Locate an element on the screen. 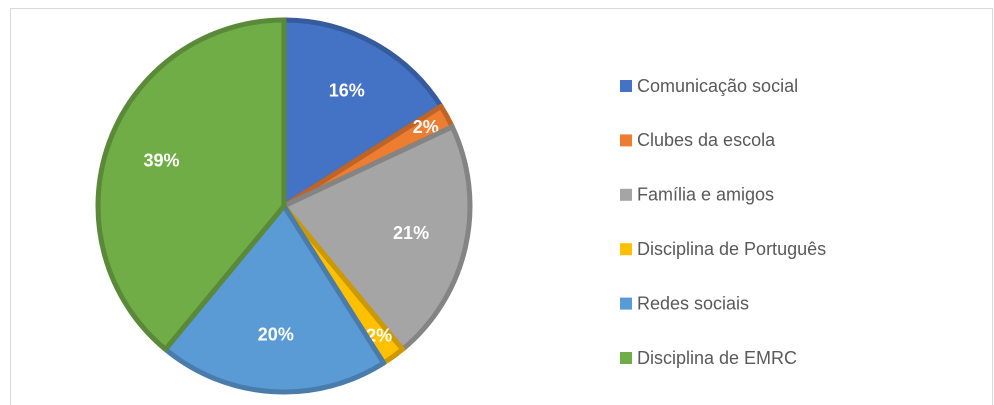 The height and width of the screenshot is (405, 994). data-label: 21% is located at coordinates (411, 233).